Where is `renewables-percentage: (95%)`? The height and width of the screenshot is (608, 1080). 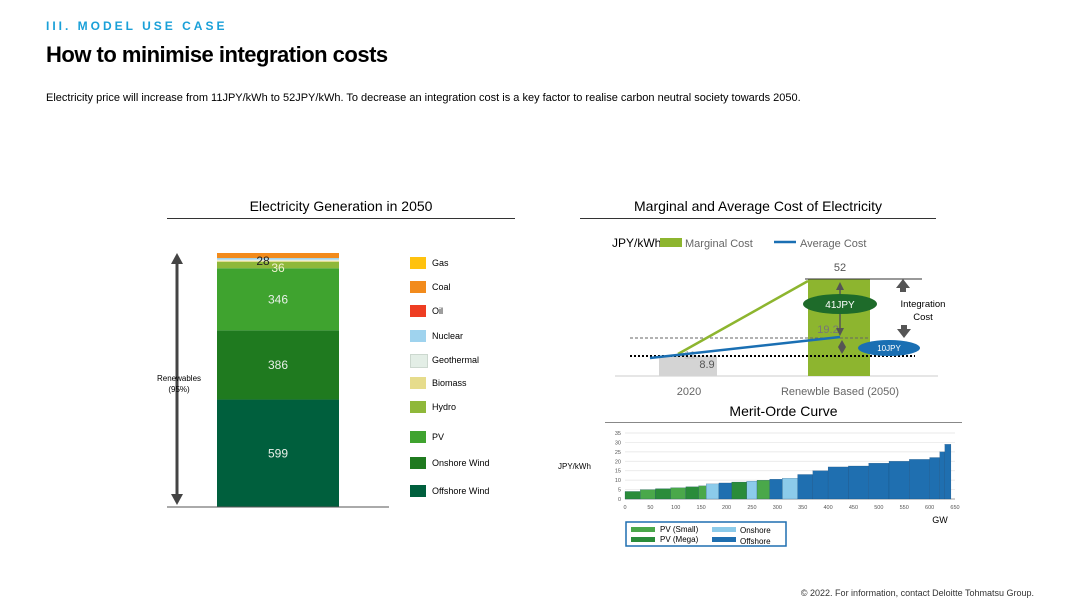 renewables-percentage: (95%) is located at coordinates (179, 389).